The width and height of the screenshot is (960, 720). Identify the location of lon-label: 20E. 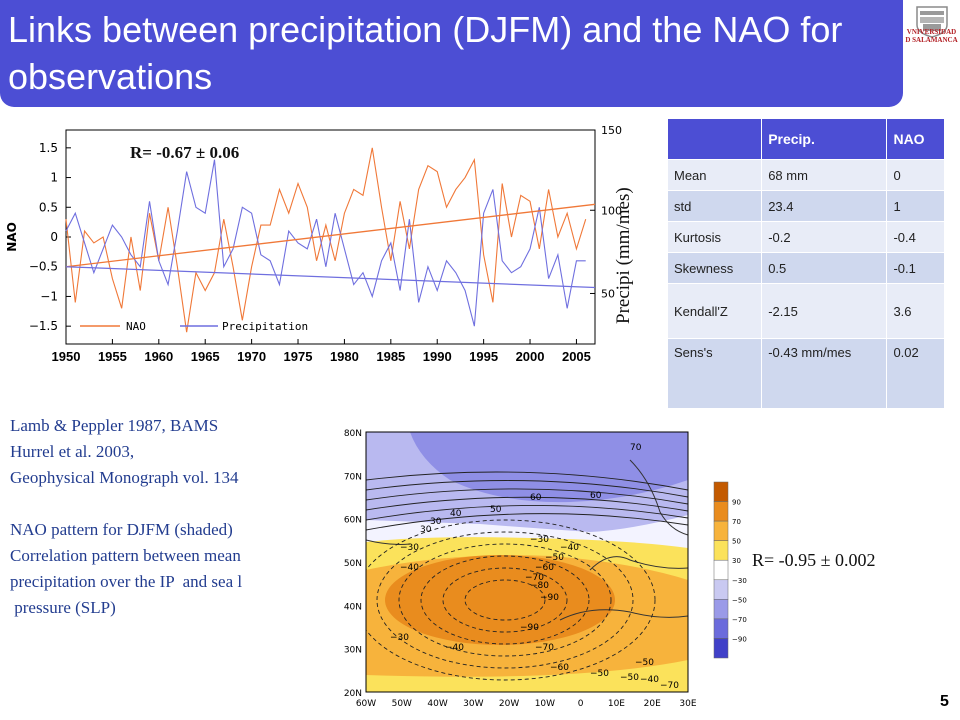
(652, 704).